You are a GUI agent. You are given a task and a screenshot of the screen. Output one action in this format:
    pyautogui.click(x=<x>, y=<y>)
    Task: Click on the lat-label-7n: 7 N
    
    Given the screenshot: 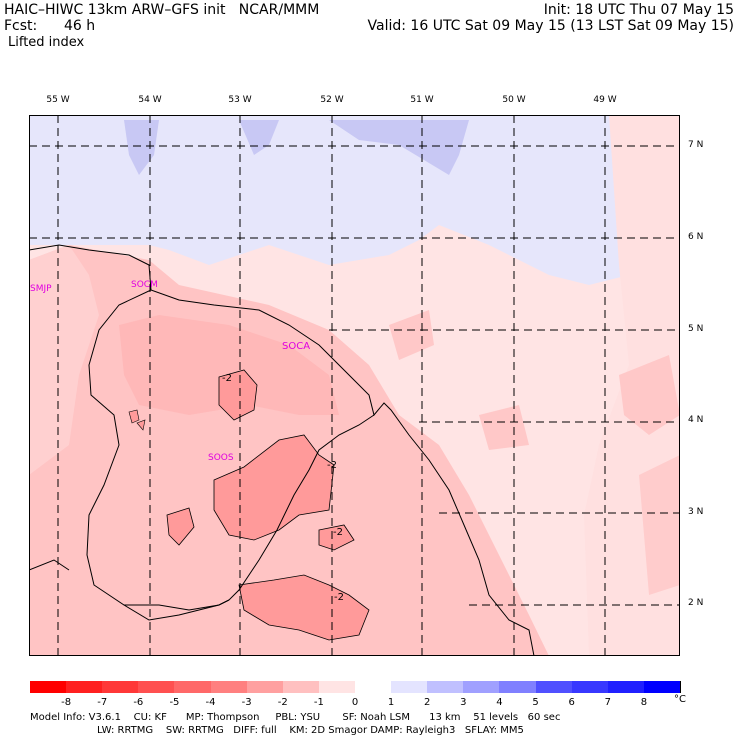 What is the action you would take?
    pyautogui.click(x=696, y=145)
    